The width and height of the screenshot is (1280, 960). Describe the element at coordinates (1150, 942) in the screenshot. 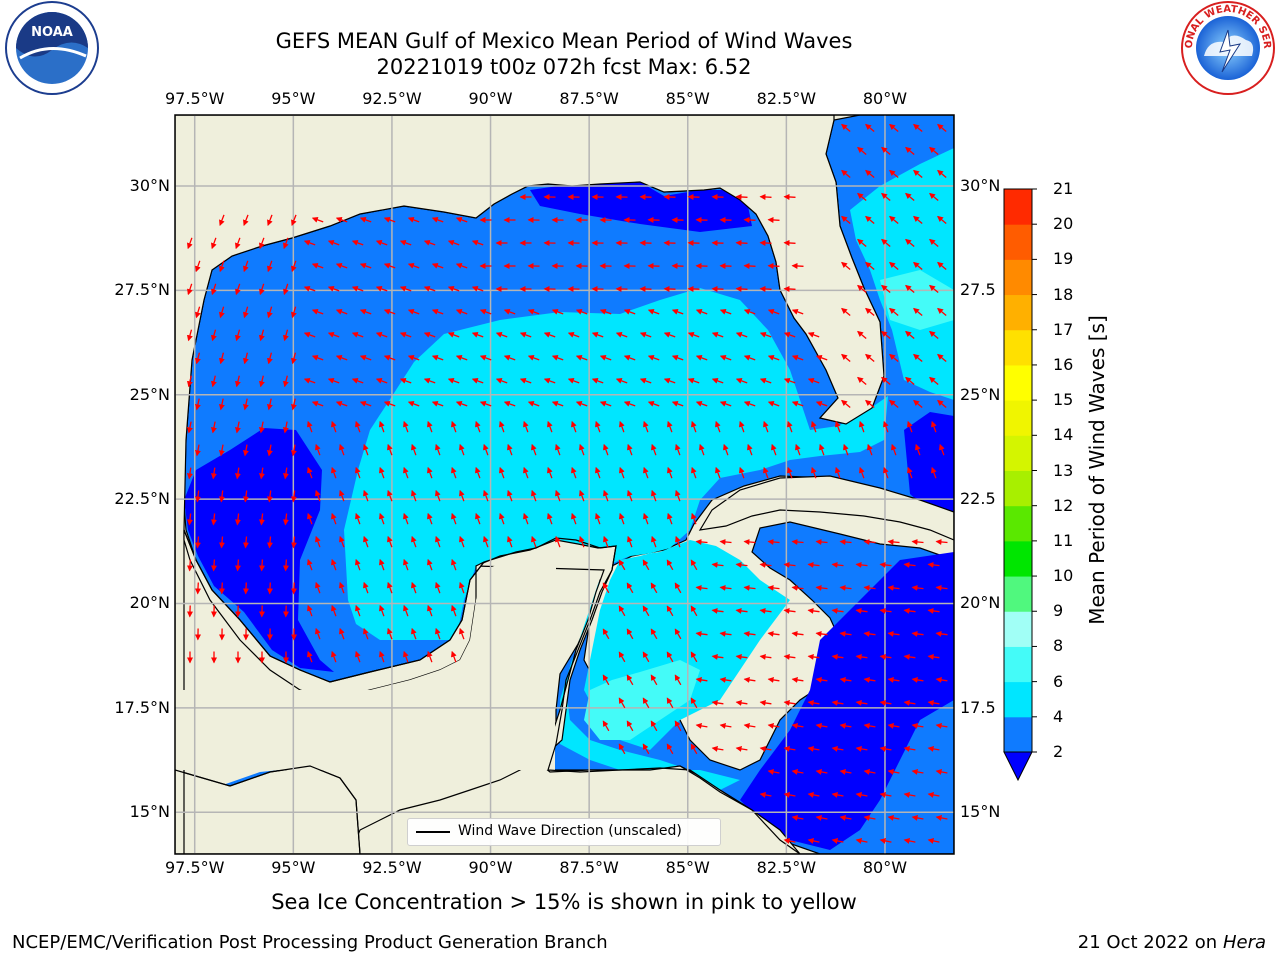

I see `footer-date-text: 21 Oct 2022 on` at that location.